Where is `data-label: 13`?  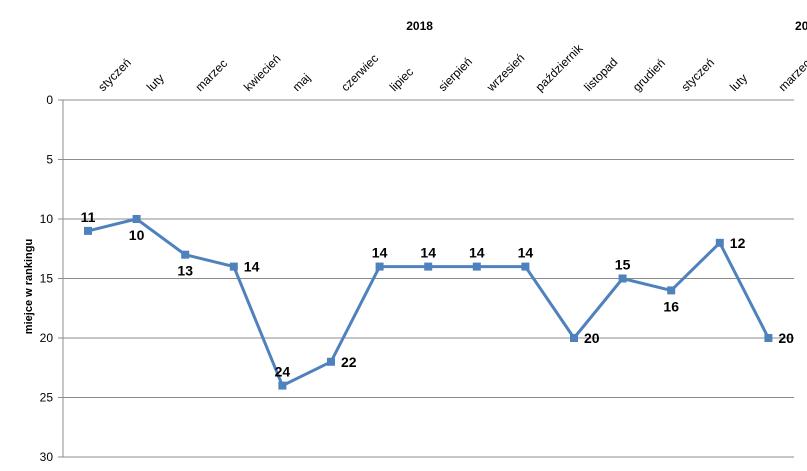
data-label: 13 is located at coordinates (185, 271).